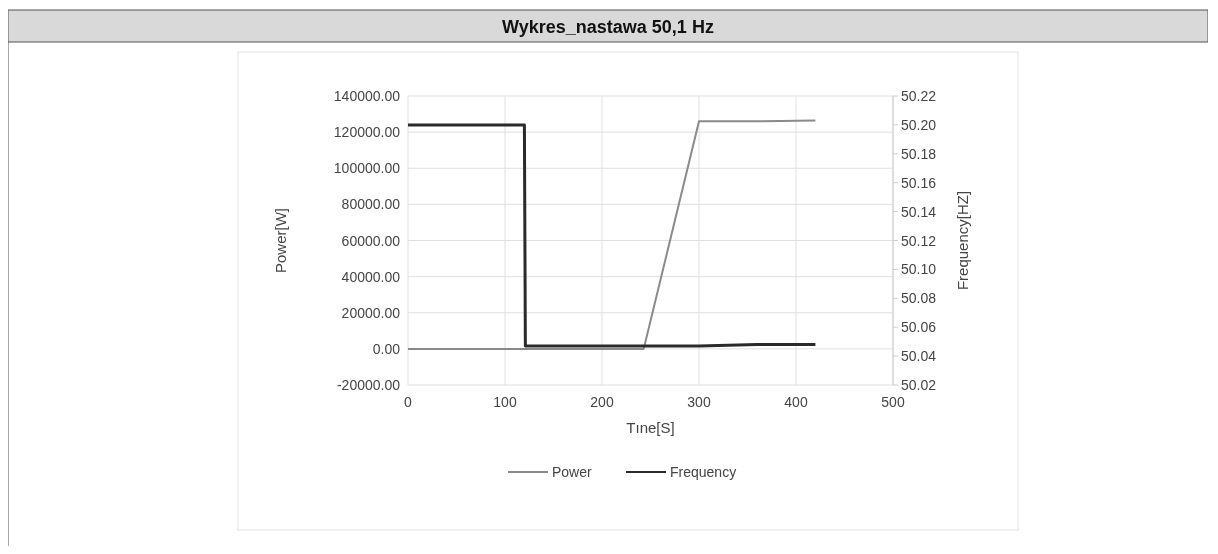 This screenshot has width=1218, height=554. Describe the element at coordinates (796, 402) in the screenshot. I see `x-tick-label: 400` at that location.